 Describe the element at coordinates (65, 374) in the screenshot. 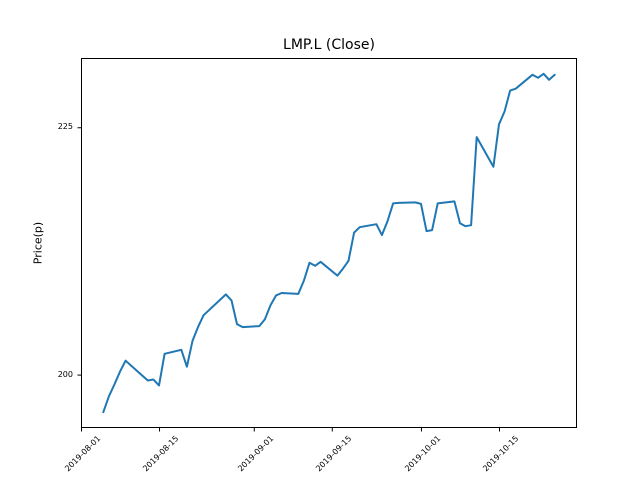

I see `y-tick-label: 200` at that location.